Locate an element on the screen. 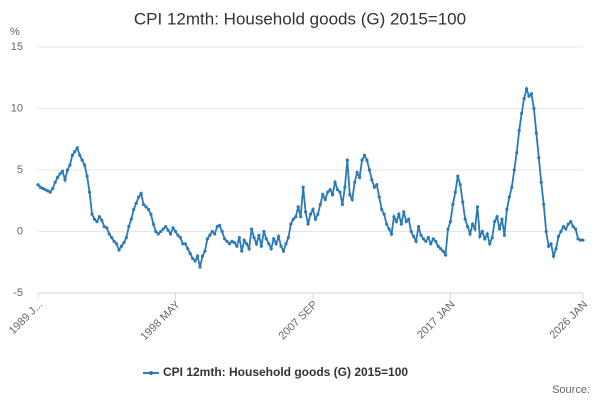 This screenshot has width=600, height=400. y-tick-label: 0 is located at coordinates (20, 231).